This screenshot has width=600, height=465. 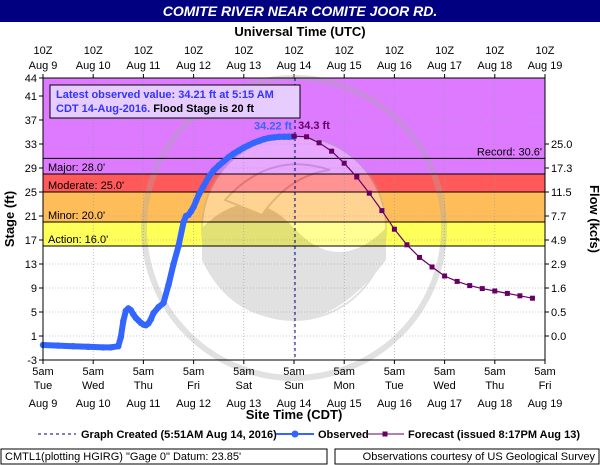 I want to click on site-tick-date-3: Aug 12, so click(x=193, y=404).